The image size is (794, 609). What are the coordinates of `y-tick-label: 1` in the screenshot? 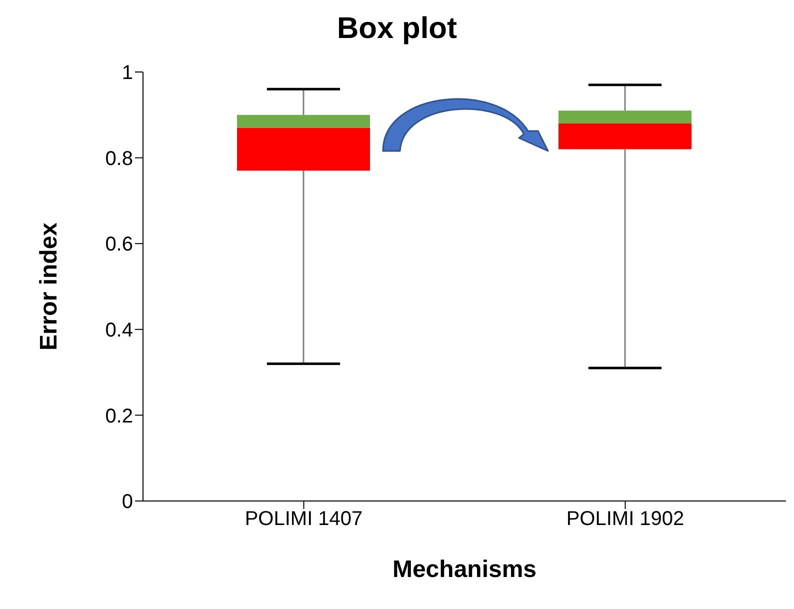 It's located at (127, 73).